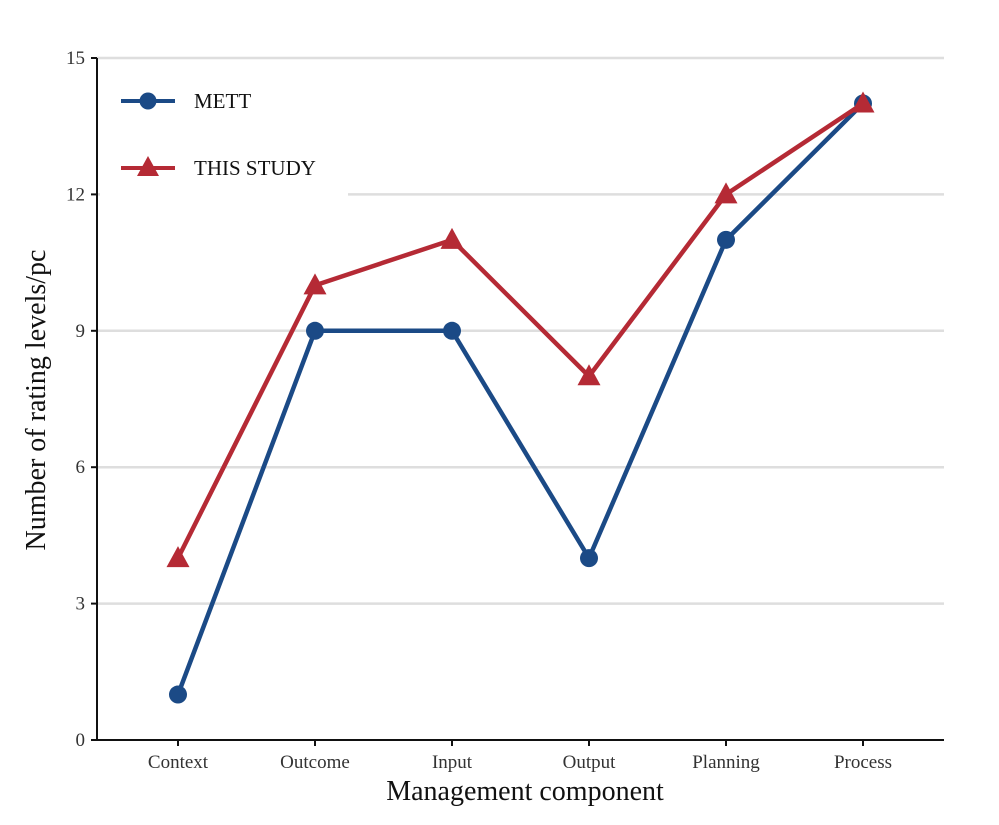 This screenshot has height=825, width=999. Describe the element at coordinates (218, 134) in the screenshot. I see `legend: METT THIS STUDY` at that location.